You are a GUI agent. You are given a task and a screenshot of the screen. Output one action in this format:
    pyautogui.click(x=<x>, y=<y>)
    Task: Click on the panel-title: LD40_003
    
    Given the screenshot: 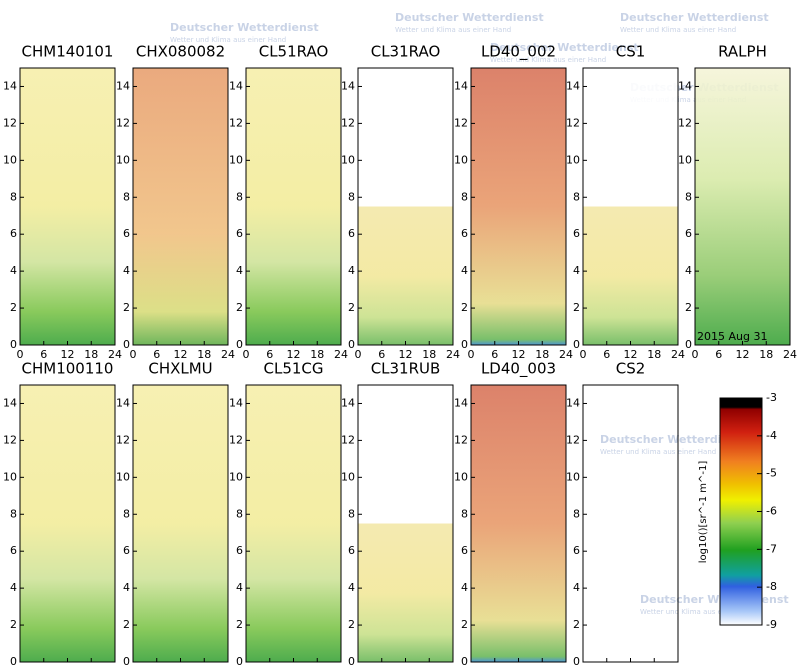 What is the action you would take?
    pyautogui.click(x=518, y=369)
    